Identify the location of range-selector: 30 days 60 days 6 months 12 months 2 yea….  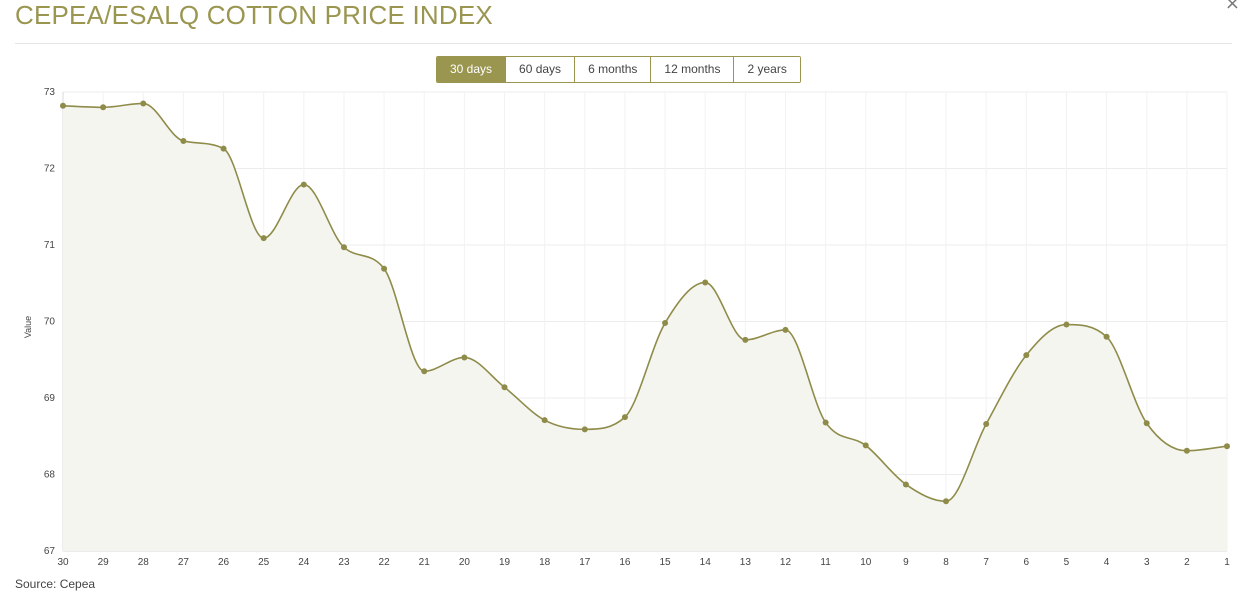
(618, 69).